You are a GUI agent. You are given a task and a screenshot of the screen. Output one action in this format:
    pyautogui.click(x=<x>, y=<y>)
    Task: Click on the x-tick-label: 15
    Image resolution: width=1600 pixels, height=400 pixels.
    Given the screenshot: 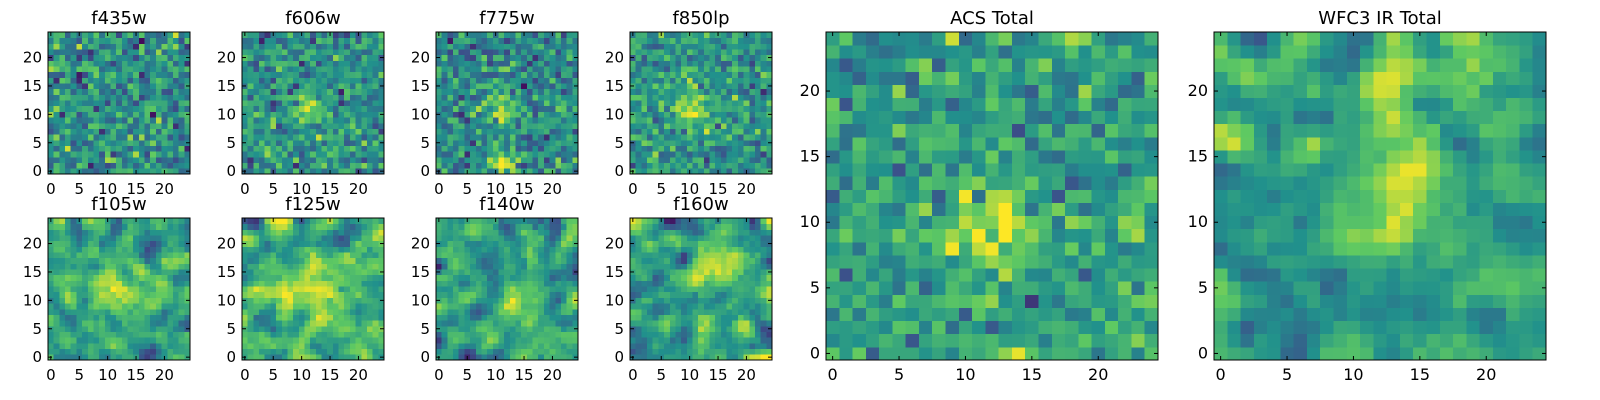 What is the action you would take?
    pyautogui.click(x=135, y=375)
    